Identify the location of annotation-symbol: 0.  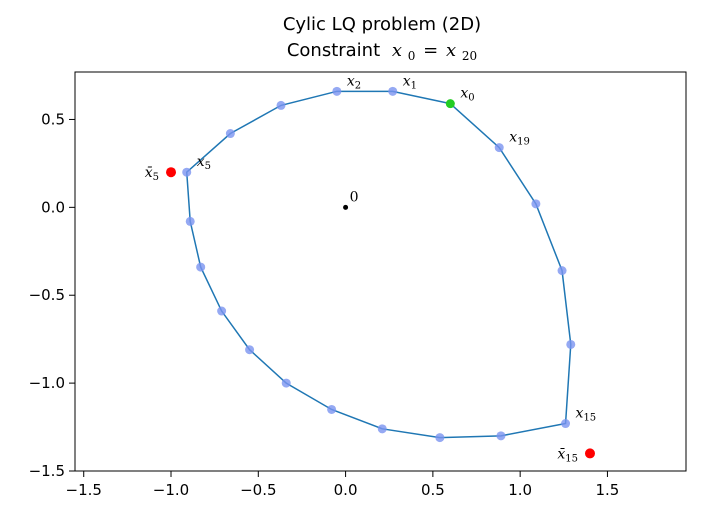
(354, 197).